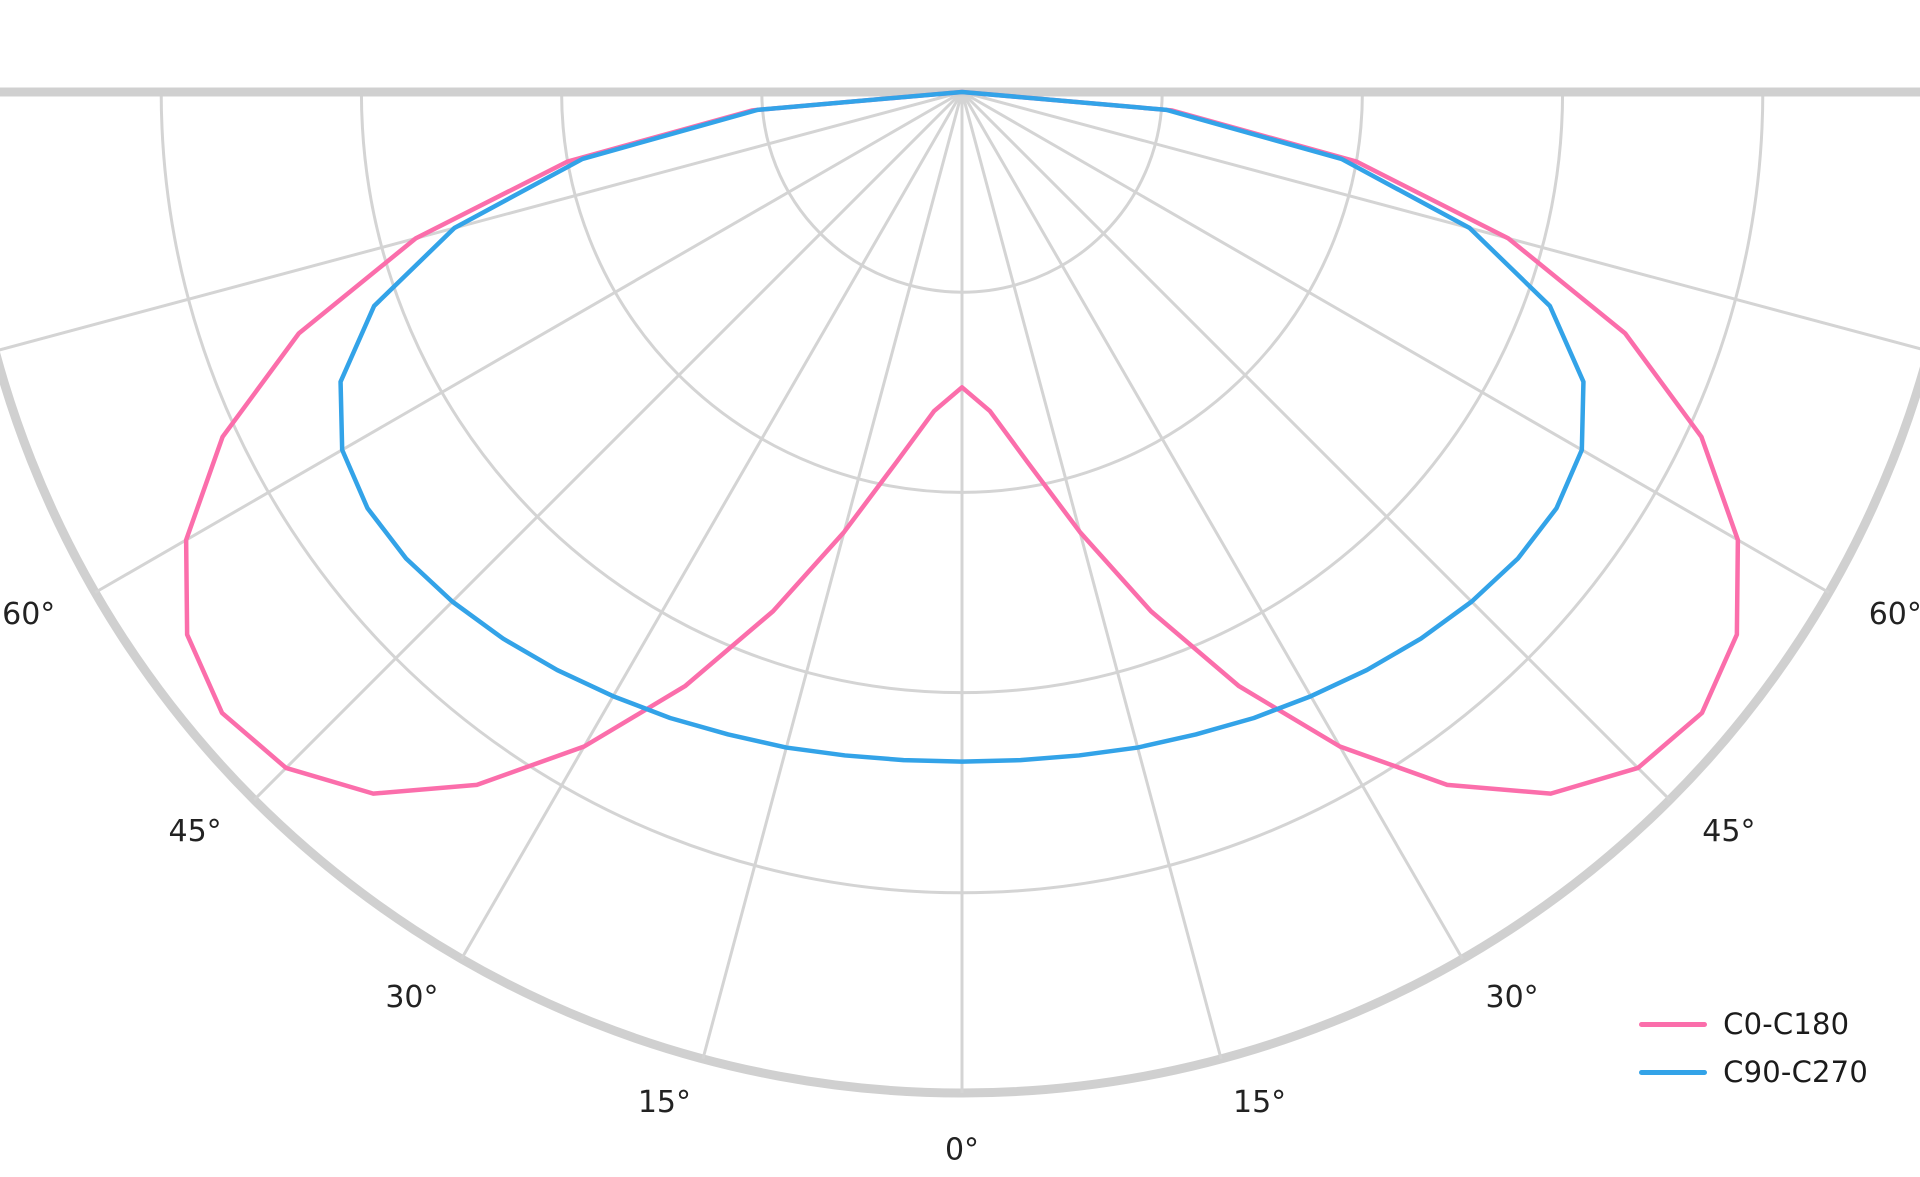 The height and width of the screenshot is (1177, 1920). Describe the element at coordinates (1753, 1048) in the screenshot. I see `chart-legend: C0-C180 C90-C270` at that location.